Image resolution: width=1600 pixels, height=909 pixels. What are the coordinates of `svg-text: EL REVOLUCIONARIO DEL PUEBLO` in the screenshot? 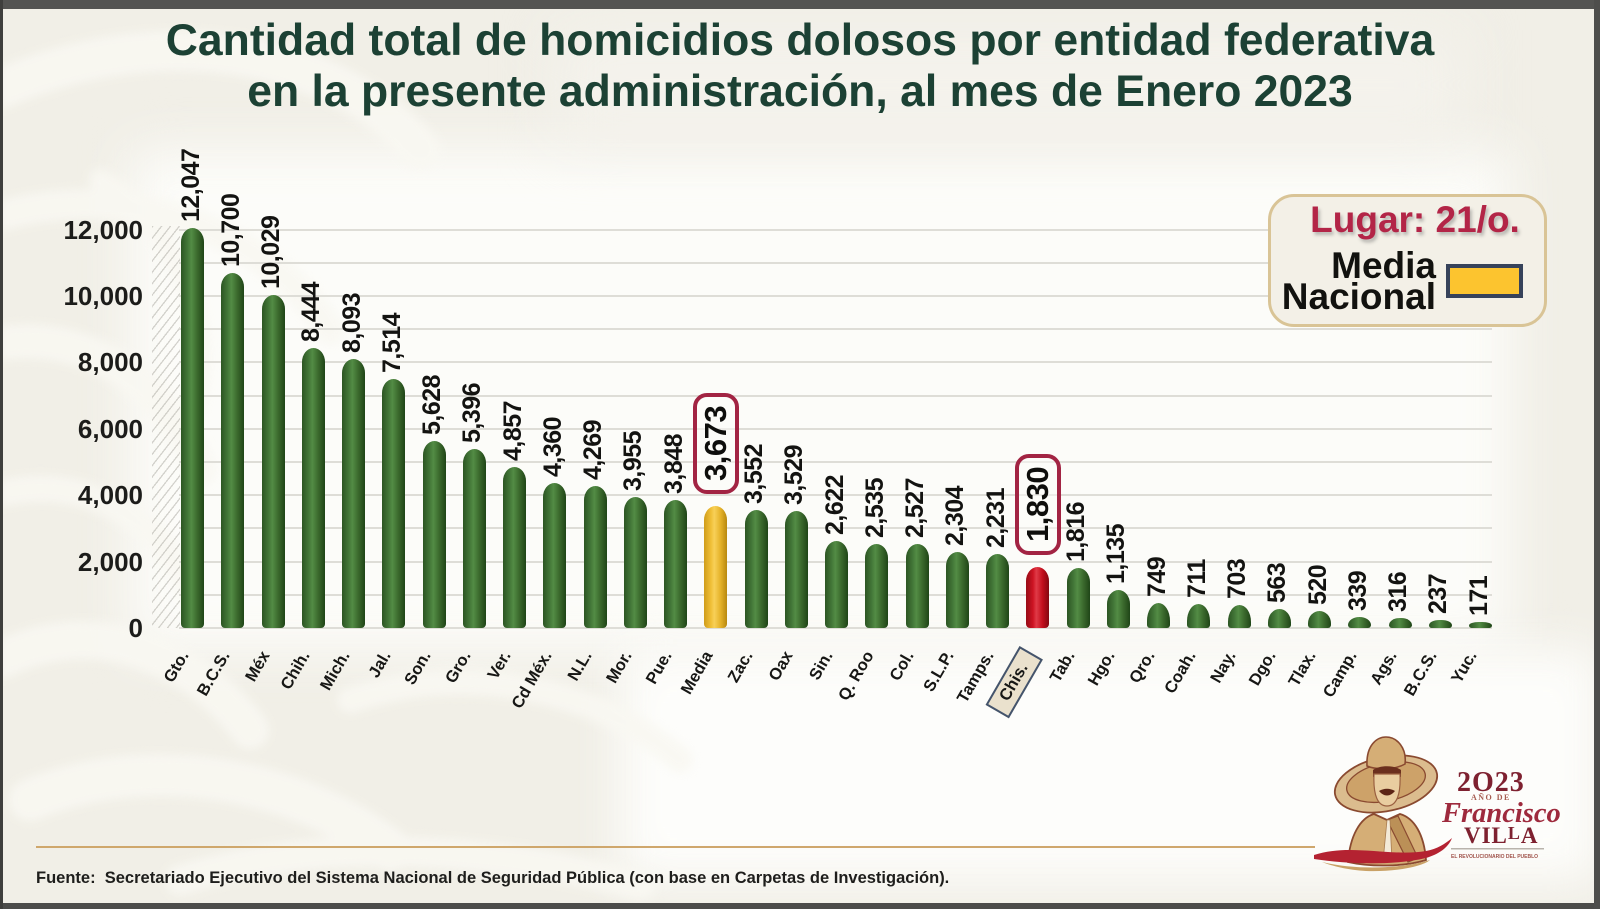 It's located at (1494, 857).